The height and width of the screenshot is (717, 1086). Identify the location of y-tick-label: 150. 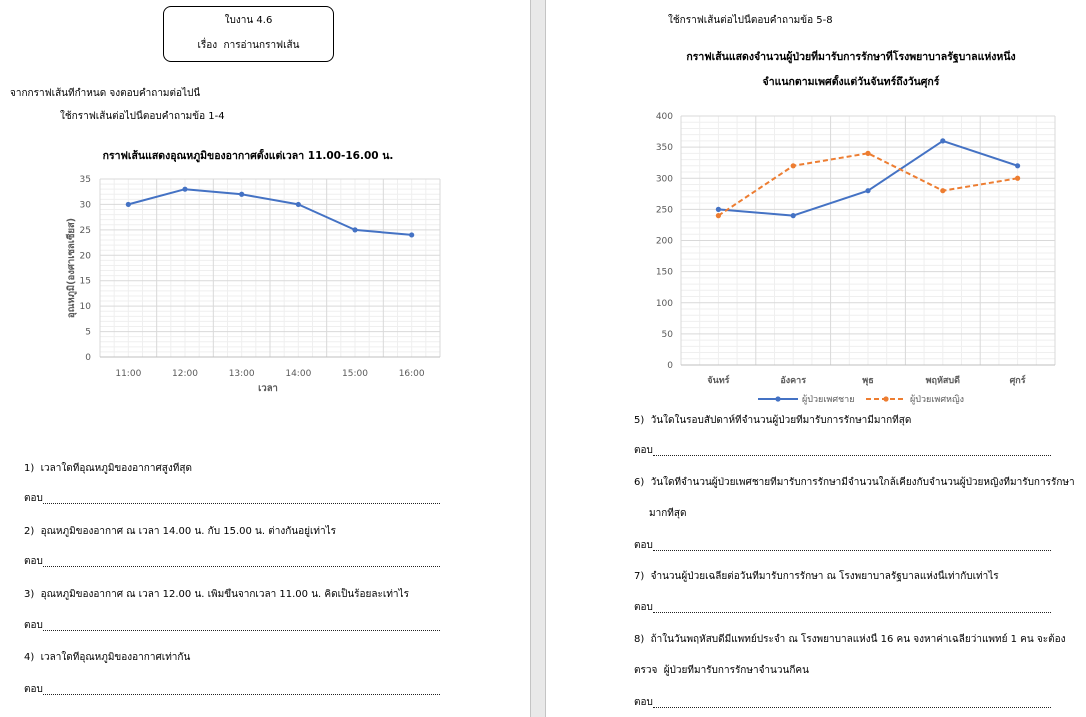
(664, 273).